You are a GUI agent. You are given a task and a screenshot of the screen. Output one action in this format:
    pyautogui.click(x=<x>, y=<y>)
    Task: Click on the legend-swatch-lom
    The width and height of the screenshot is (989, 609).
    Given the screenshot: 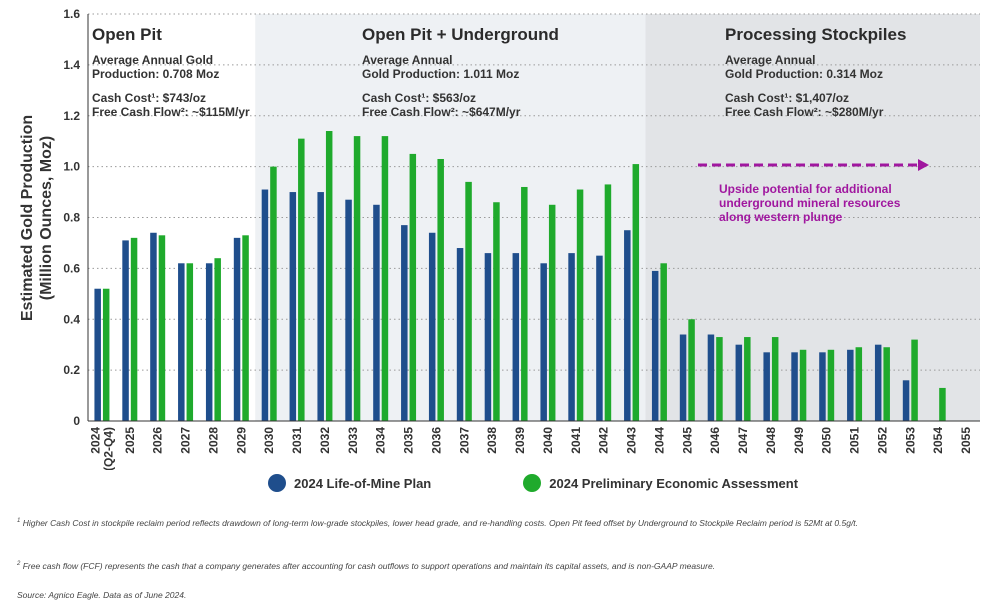 What is the action you would take?
    pyautogui.click(x=277, y=483)
    